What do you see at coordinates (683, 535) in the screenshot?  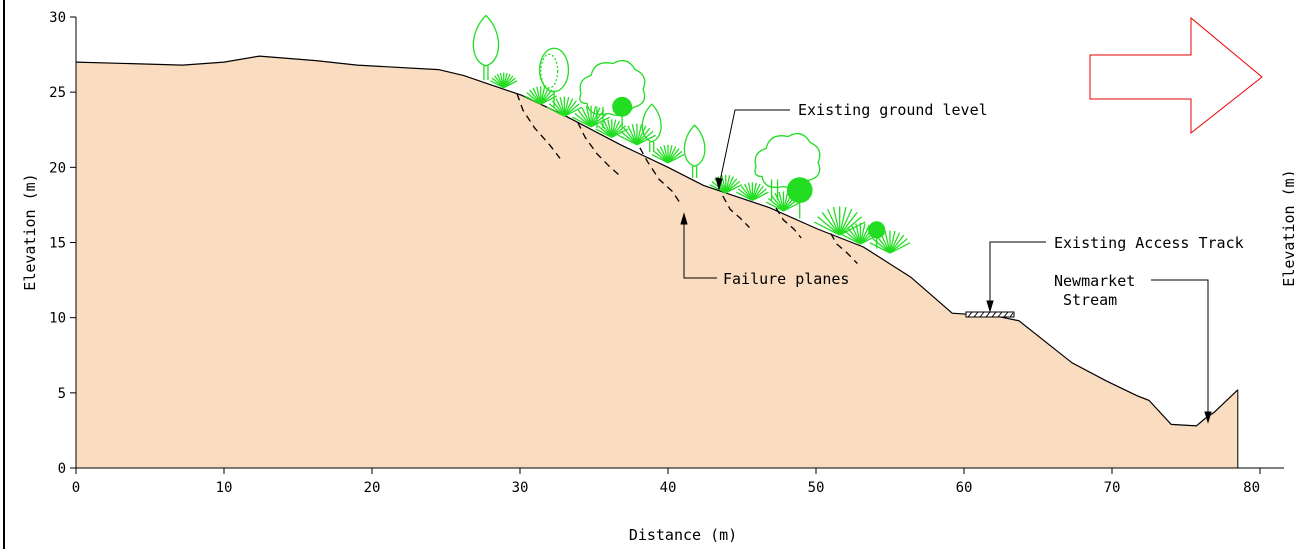 I see `x-axis-title: Distance (m)` at bounding box center [683, 535].